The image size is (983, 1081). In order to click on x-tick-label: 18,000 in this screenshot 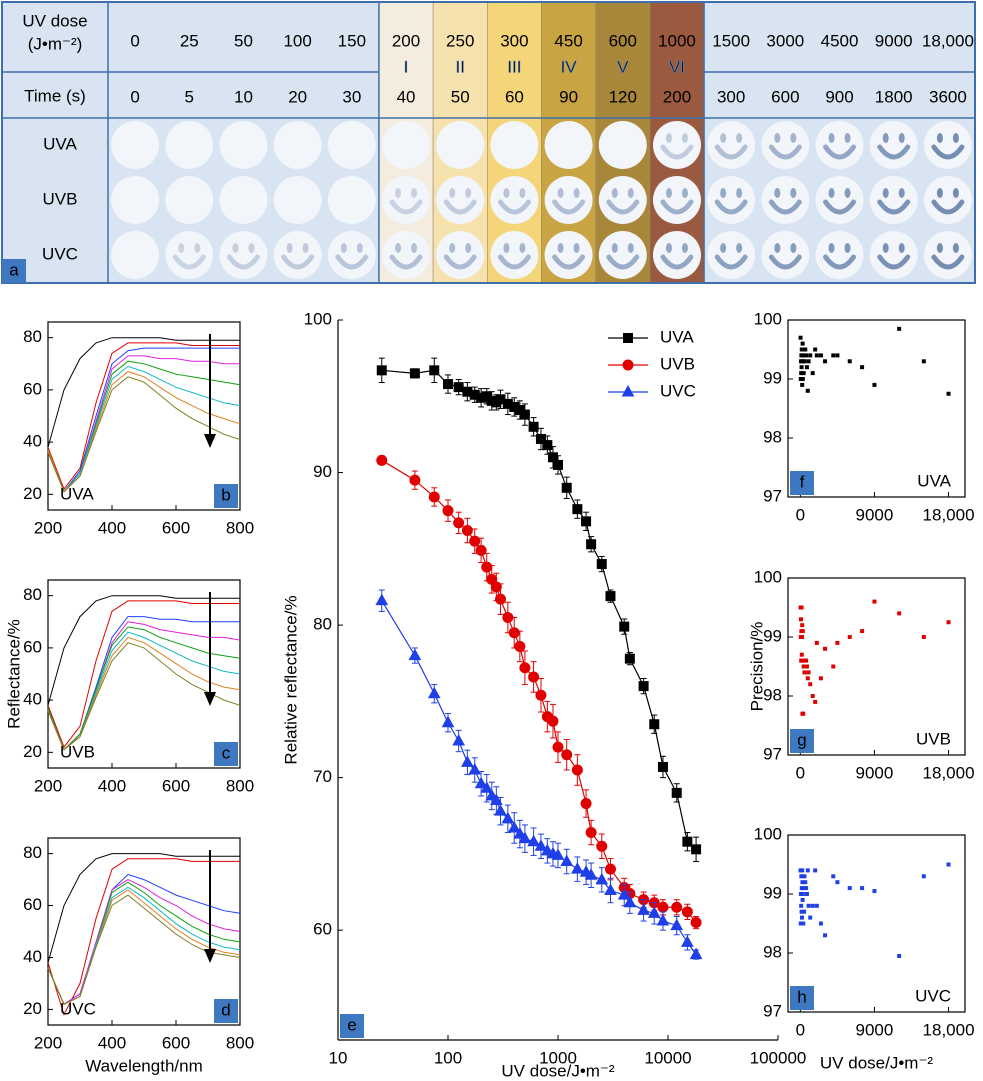, I will do `click(949, 772)`.